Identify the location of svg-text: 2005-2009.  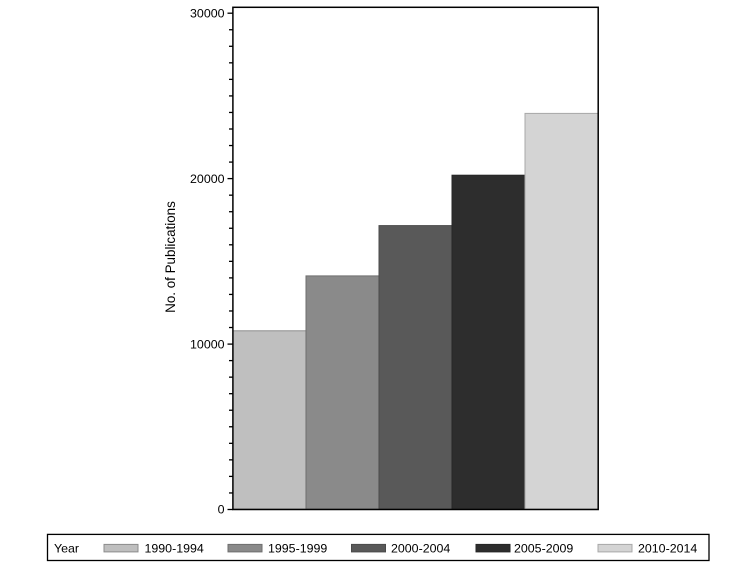
(543, 548).